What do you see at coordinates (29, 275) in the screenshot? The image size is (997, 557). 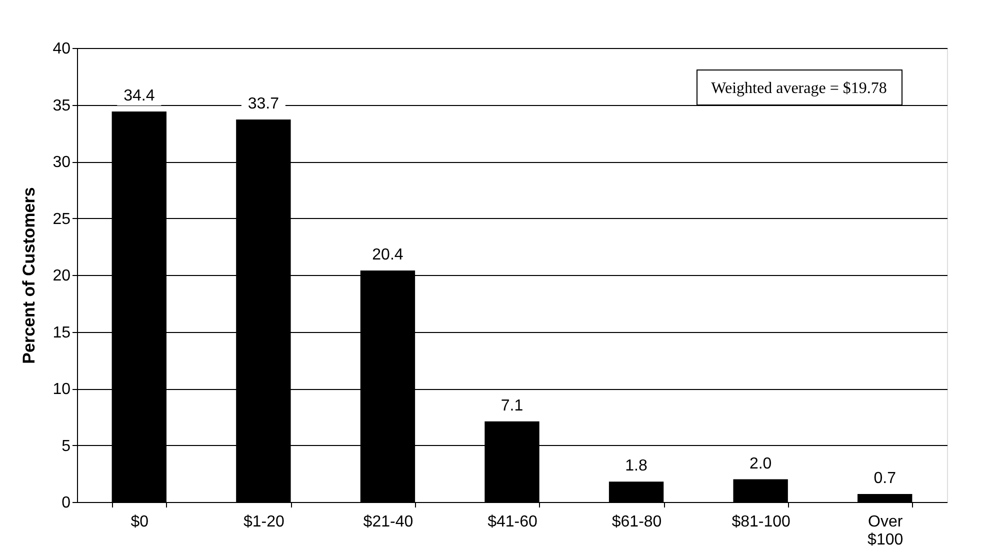 I see `y-axis-title: Percent of Customers` at bounding box center [29, 275].